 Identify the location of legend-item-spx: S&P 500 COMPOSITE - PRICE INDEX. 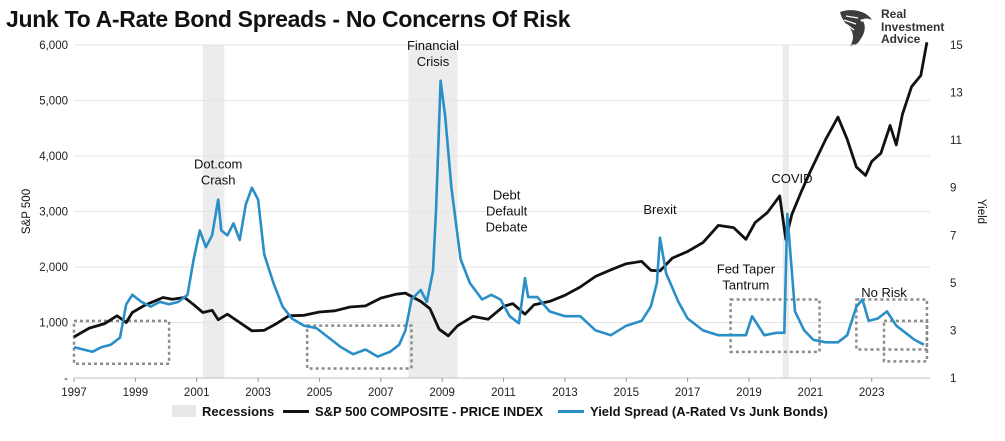
(413, 411).